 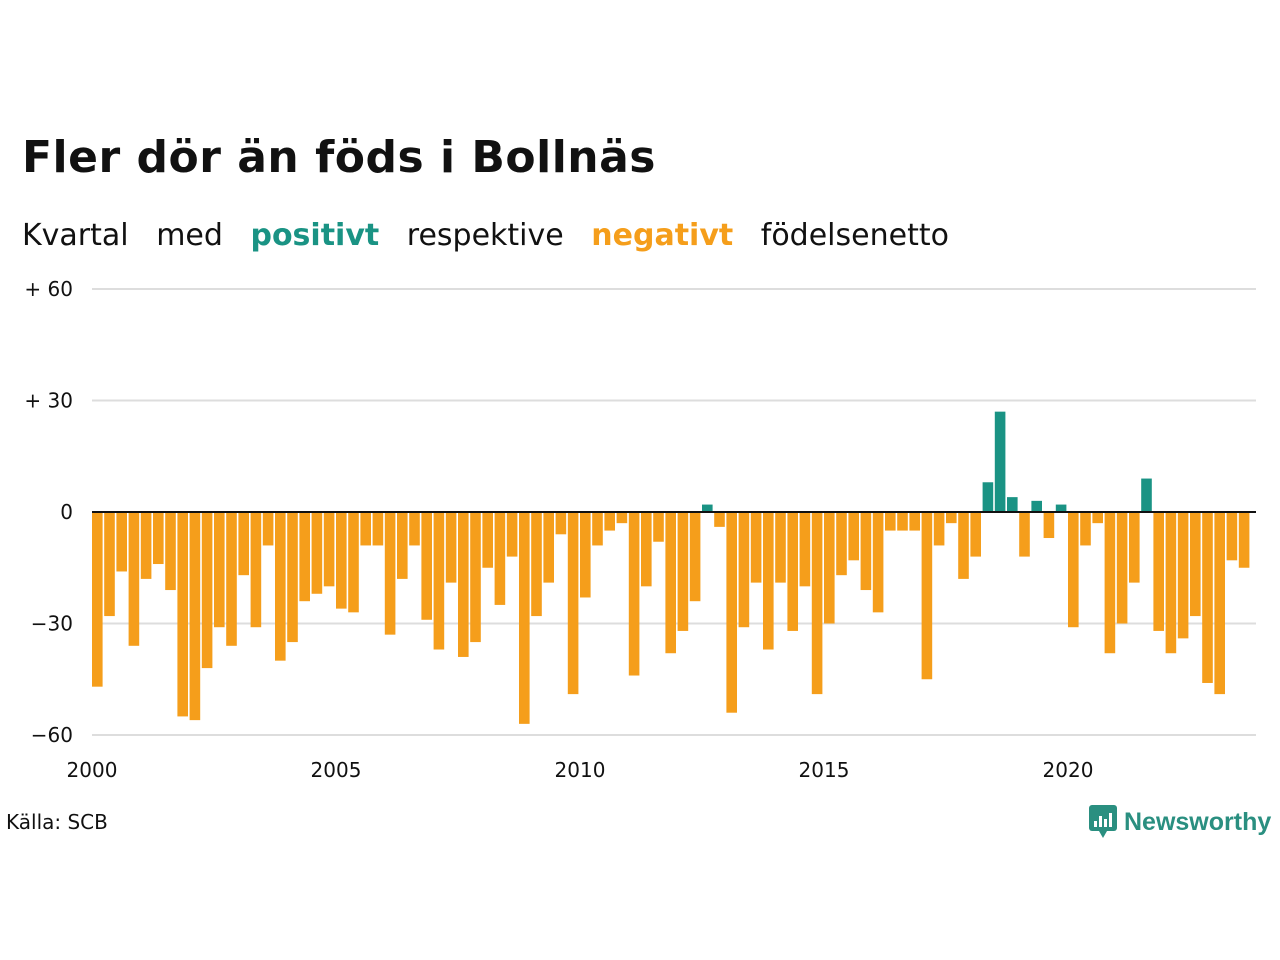 I want to click on brand-logo: Newsworthy, so click(x=1179, y=822).